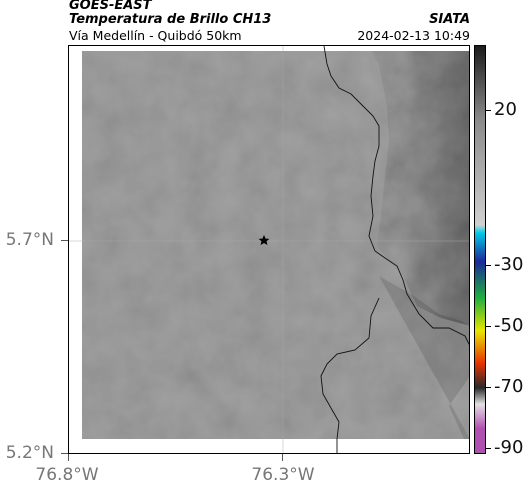 The width and height of the screenshot is (526, 491). What do you see at coordinates (264, 240) in the screenshot?
I see `location-marker` at bounding box center [264, 240].